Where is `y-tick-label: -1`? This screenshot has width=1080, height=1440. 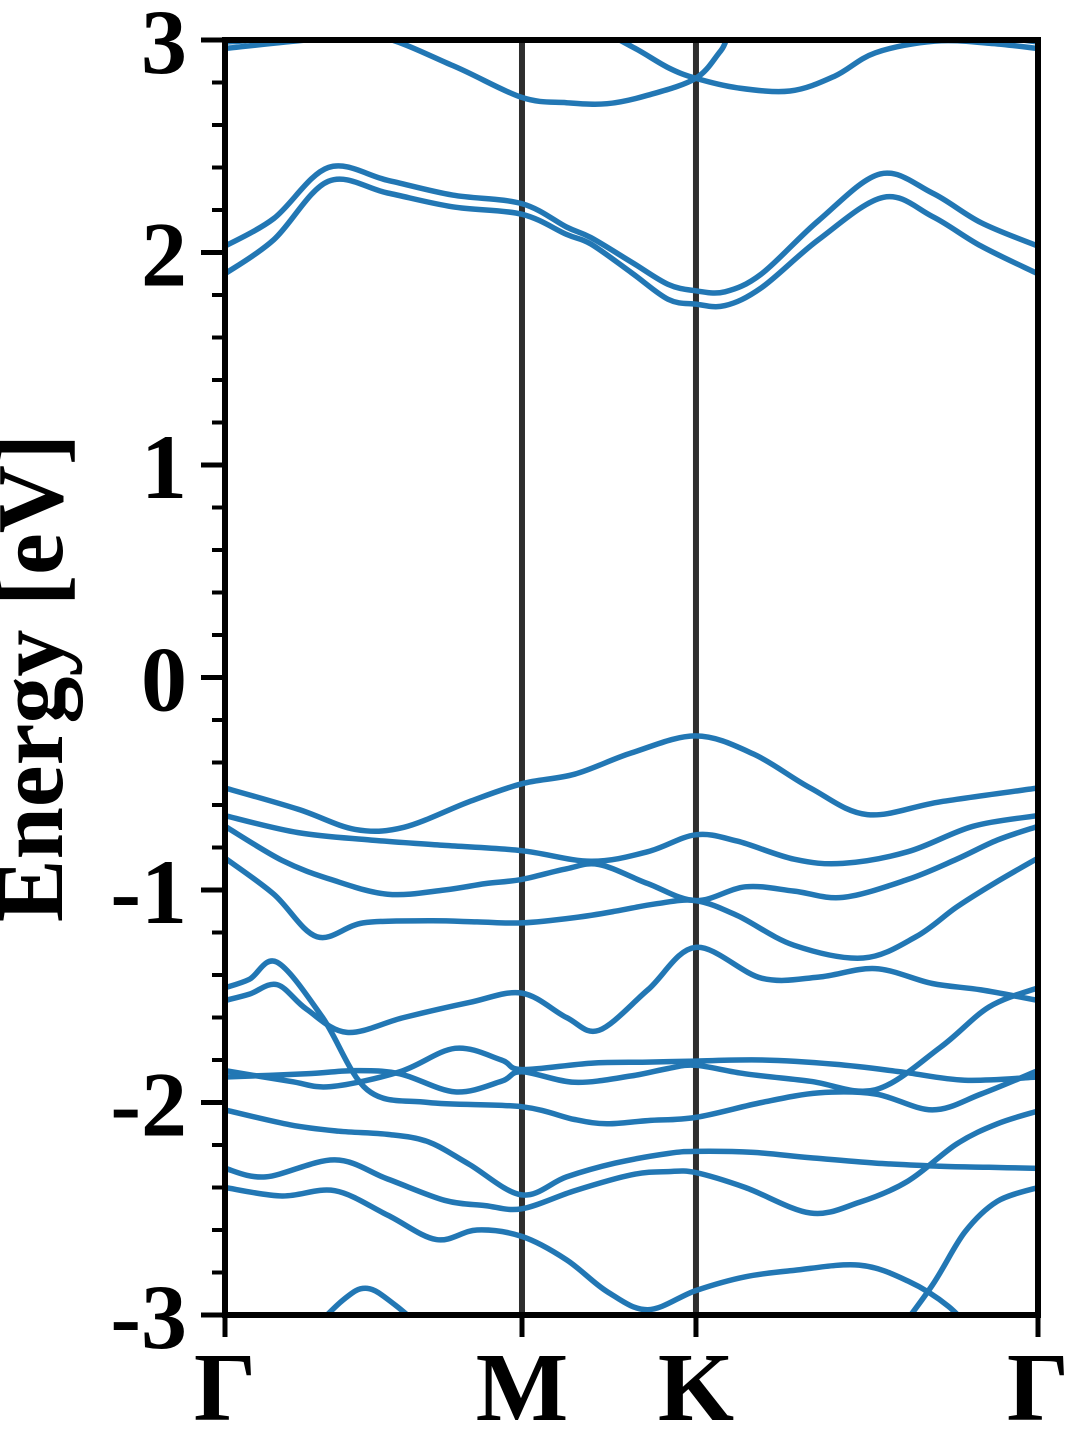 y-tick-label: -1 is located at coordinates (148, 892).